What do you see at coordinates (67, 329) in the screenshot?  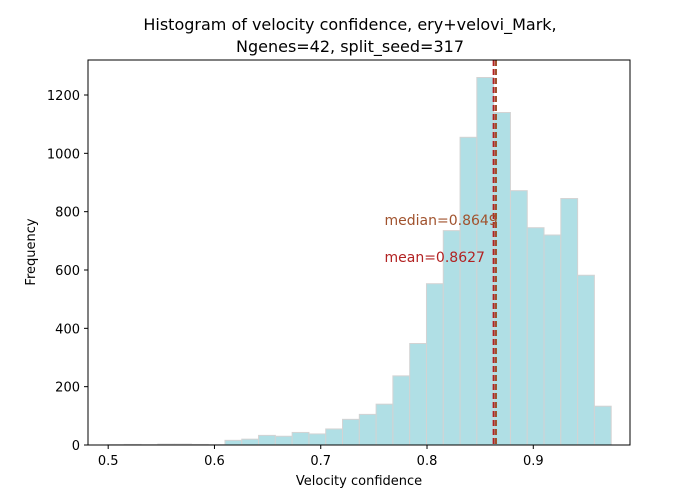 I see `y-tick-label: 400` at bounding box center [67, 329].